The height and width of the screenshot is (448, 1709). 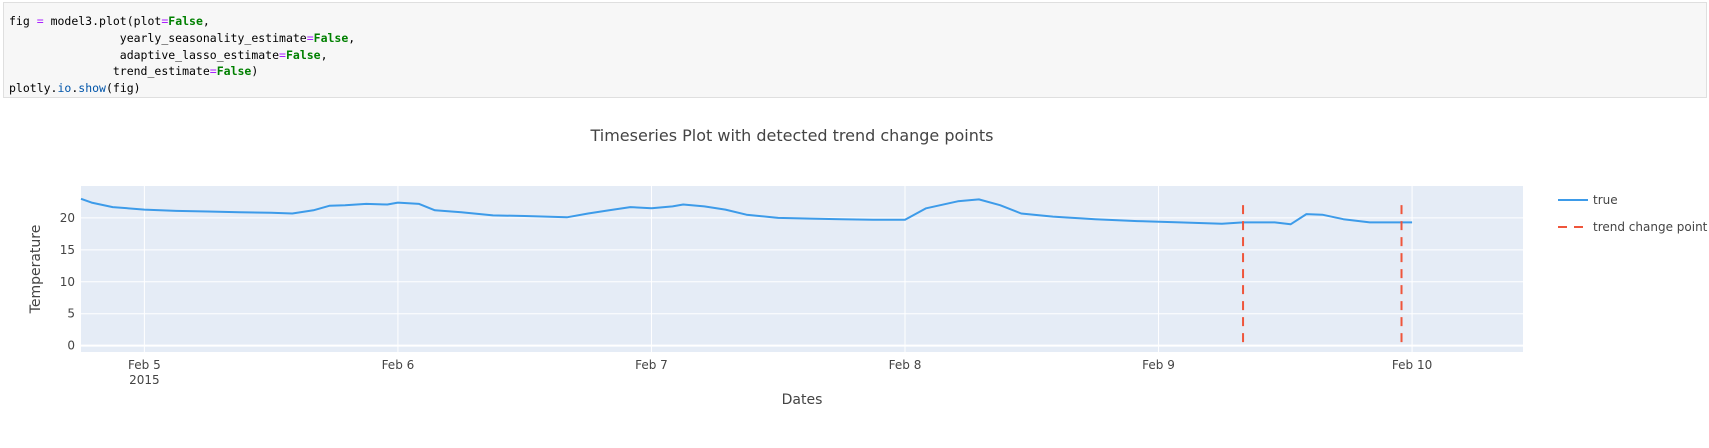 I want to click on legend-label: trend change point, so click(x=1650, y=227).